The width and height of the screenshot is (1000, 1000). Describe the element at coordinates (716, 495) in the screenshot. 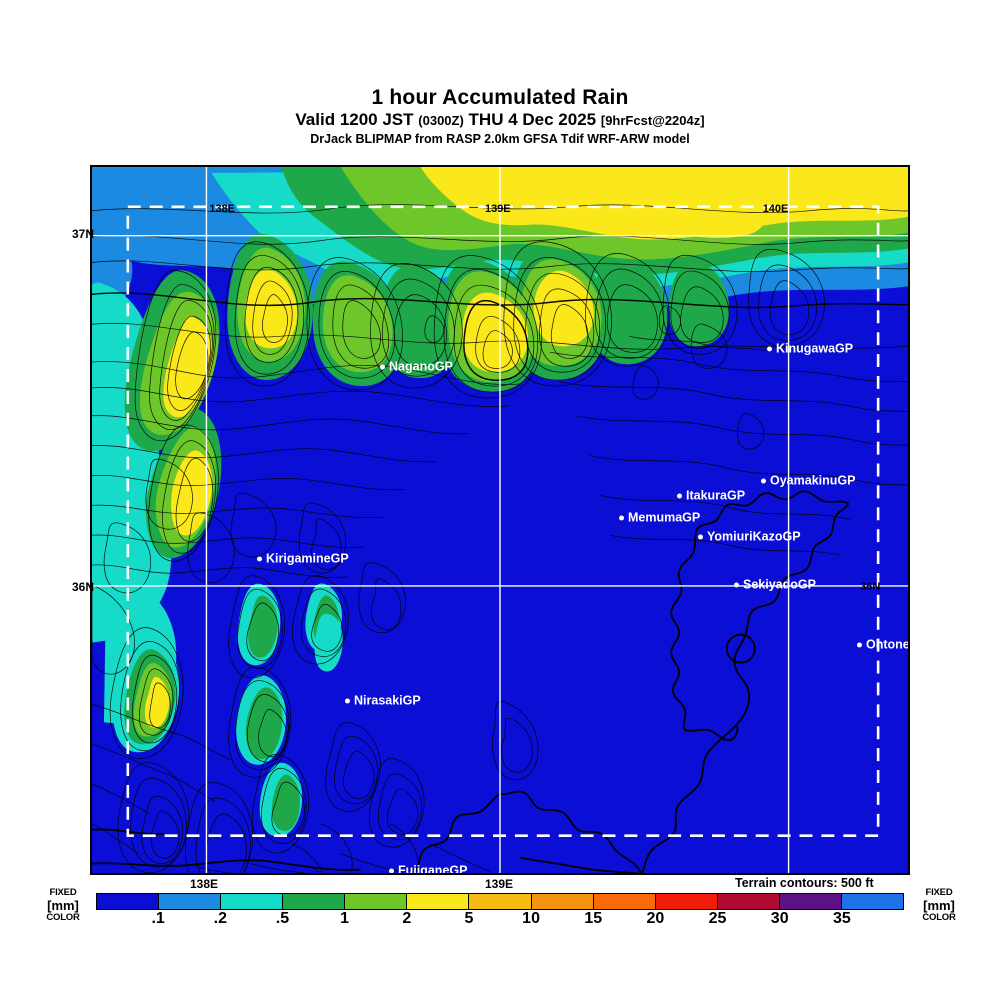

I see `station-label: ItakuraGP` at that location.